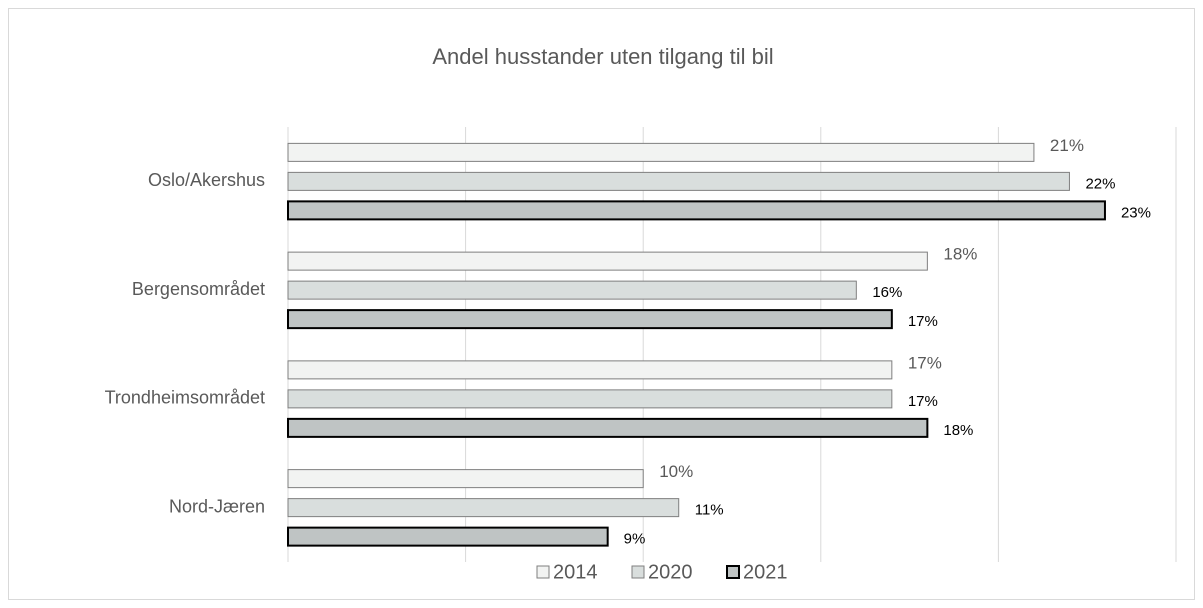 This screenshot has height=608, width=1203. What do you see at coordinates (709, 510) in the screenshot?
I see `data-label: 11%` at bounding box center [709, 510].